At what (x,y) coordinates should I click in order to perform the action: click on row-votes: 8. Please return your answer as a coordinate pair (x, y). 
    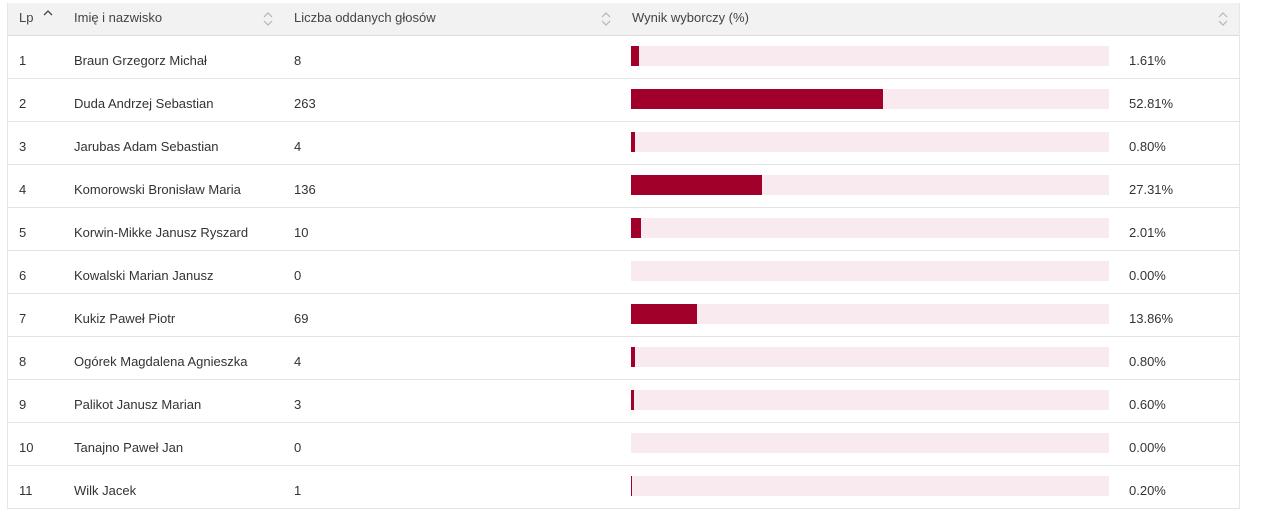
    Looking at the image, I should click on (298, 60).